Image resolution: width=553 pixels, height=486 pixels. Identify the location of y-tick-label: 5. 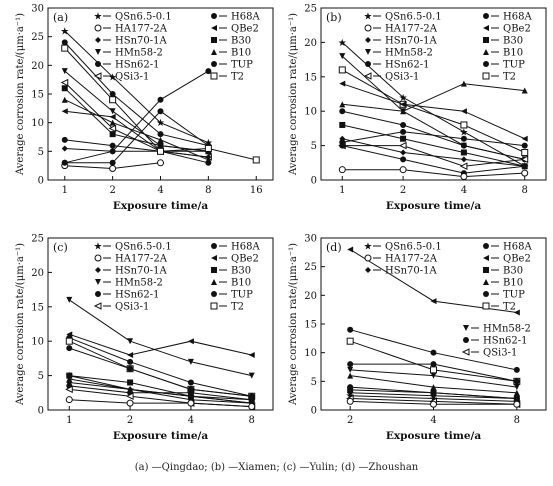
(41, 152).